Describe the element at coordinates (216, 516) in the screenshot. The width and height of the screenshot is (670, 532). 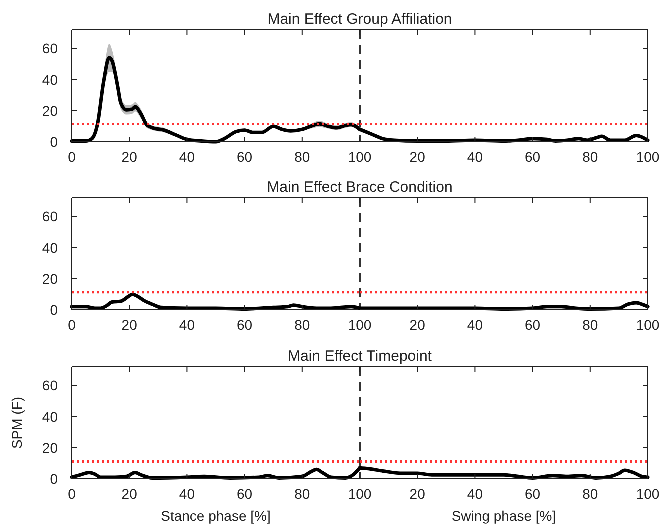
I see `x-axis-title: Stance phase [%]` at that location.